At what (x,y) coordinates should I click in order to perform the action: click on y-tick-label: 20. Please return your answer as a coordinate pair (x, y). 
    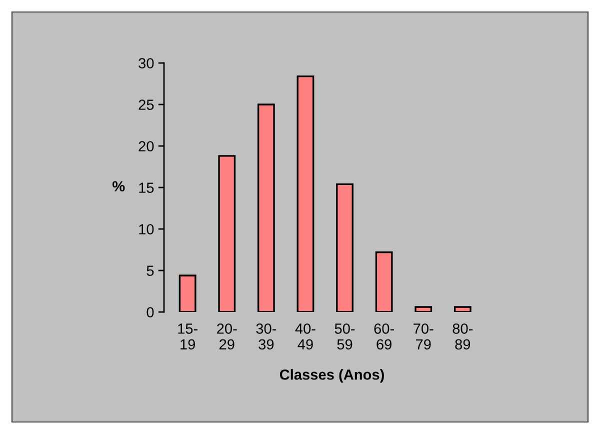
    Looking at the image, I should click on (146, 146).